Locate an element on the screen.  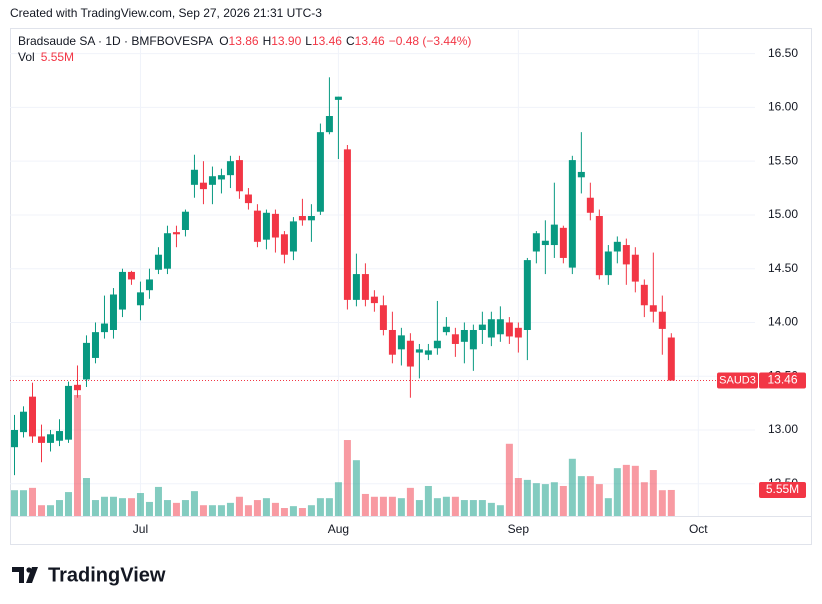
legend-value: 13.86 is located at coordinates (244, 41).